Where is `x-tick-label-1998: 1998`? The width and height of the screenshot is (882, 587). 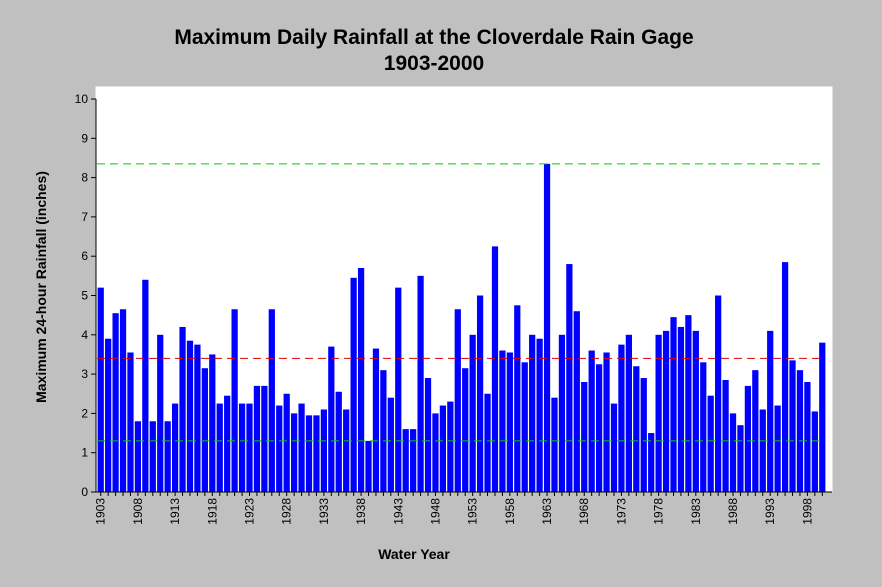
x-tick-label-1998: 1998 is located at coordinates (807, 511).